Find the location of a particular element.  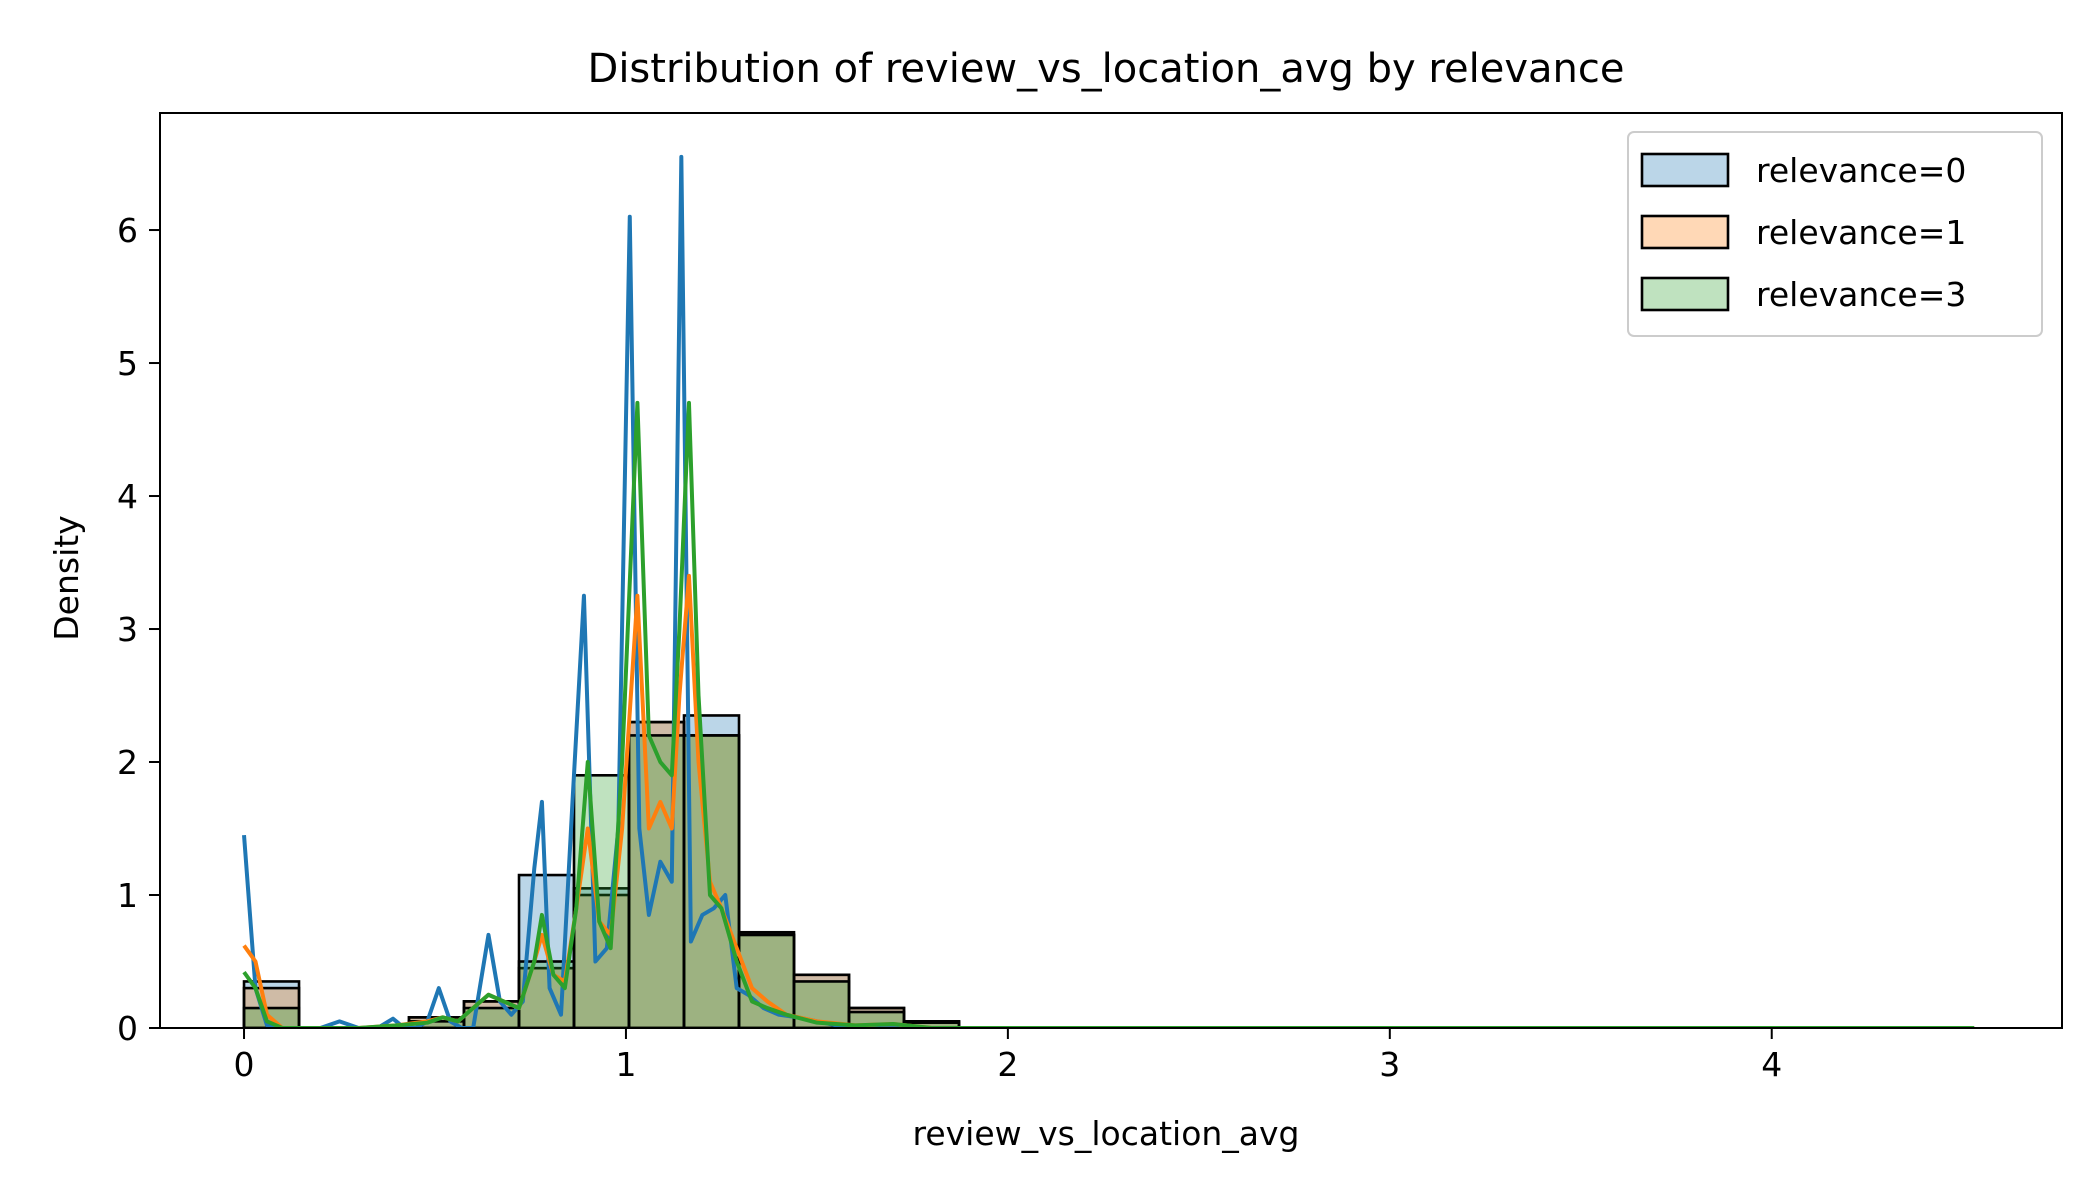

legend-box is located at coordinates (1835, 234).